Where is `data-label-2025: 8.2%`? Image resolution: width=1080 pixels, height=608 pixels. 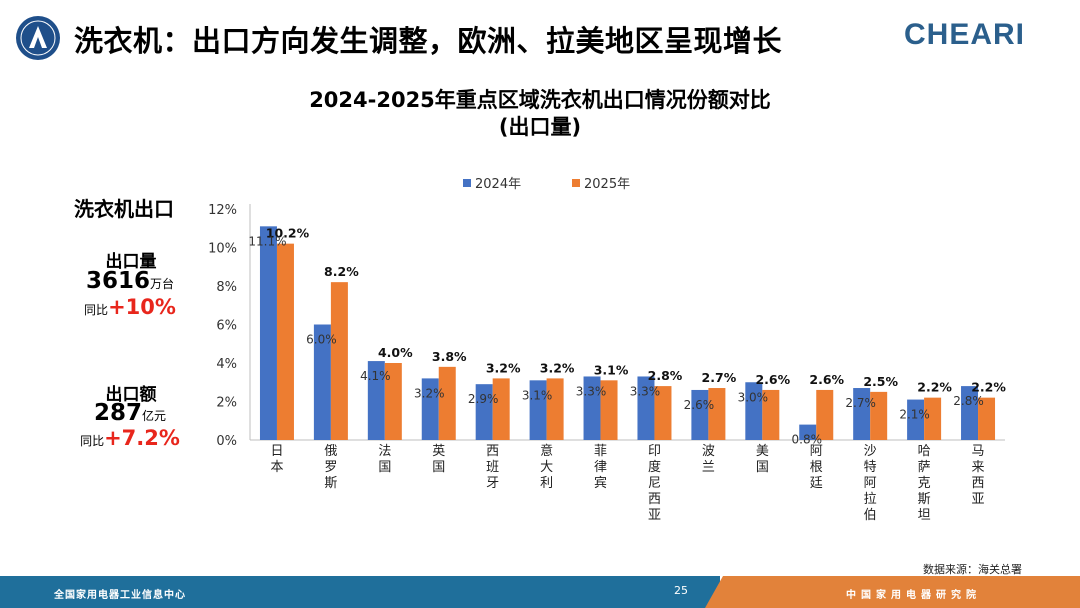
data-label-2025: 8.2% is located at coordinates (341, 271).